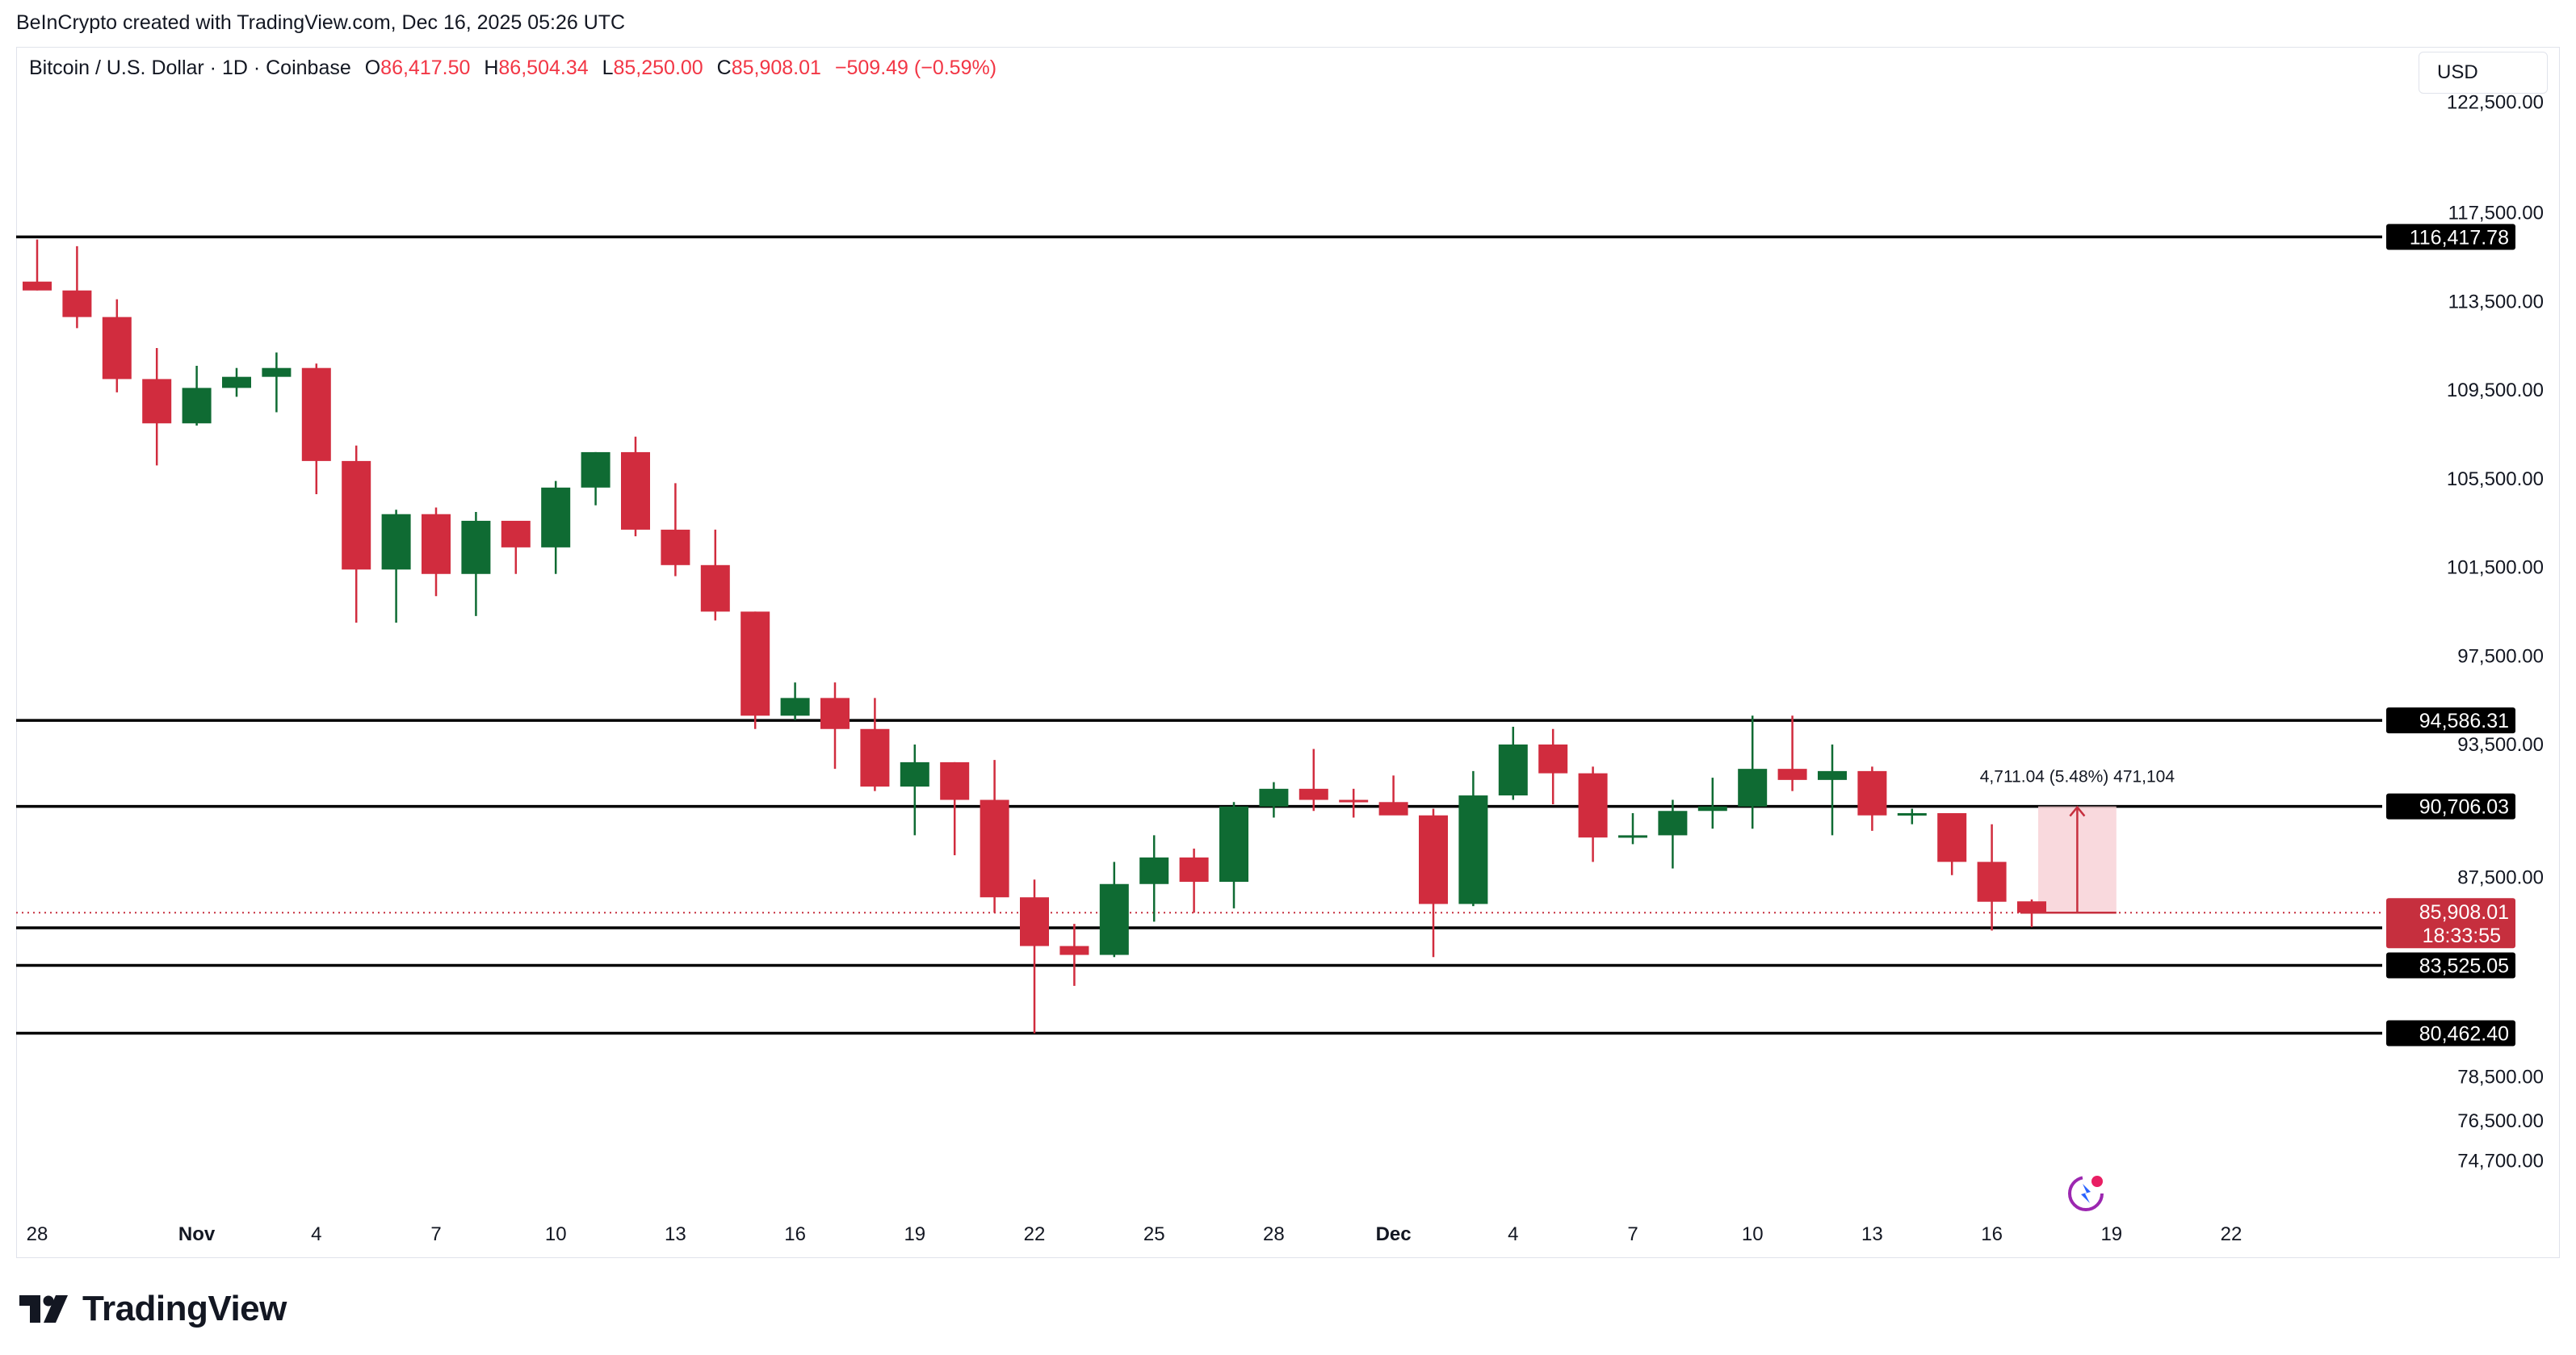 This screenshot has height=1355, width=2576. I want to click on brand-name: TradingView, so click(184, 1308).